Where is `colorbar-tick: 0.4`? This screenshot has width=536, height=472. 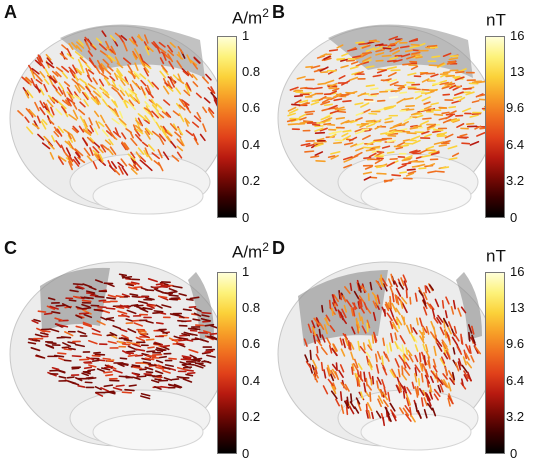
colorbar-tick: 0.4 is located at coordinates (251, 144).